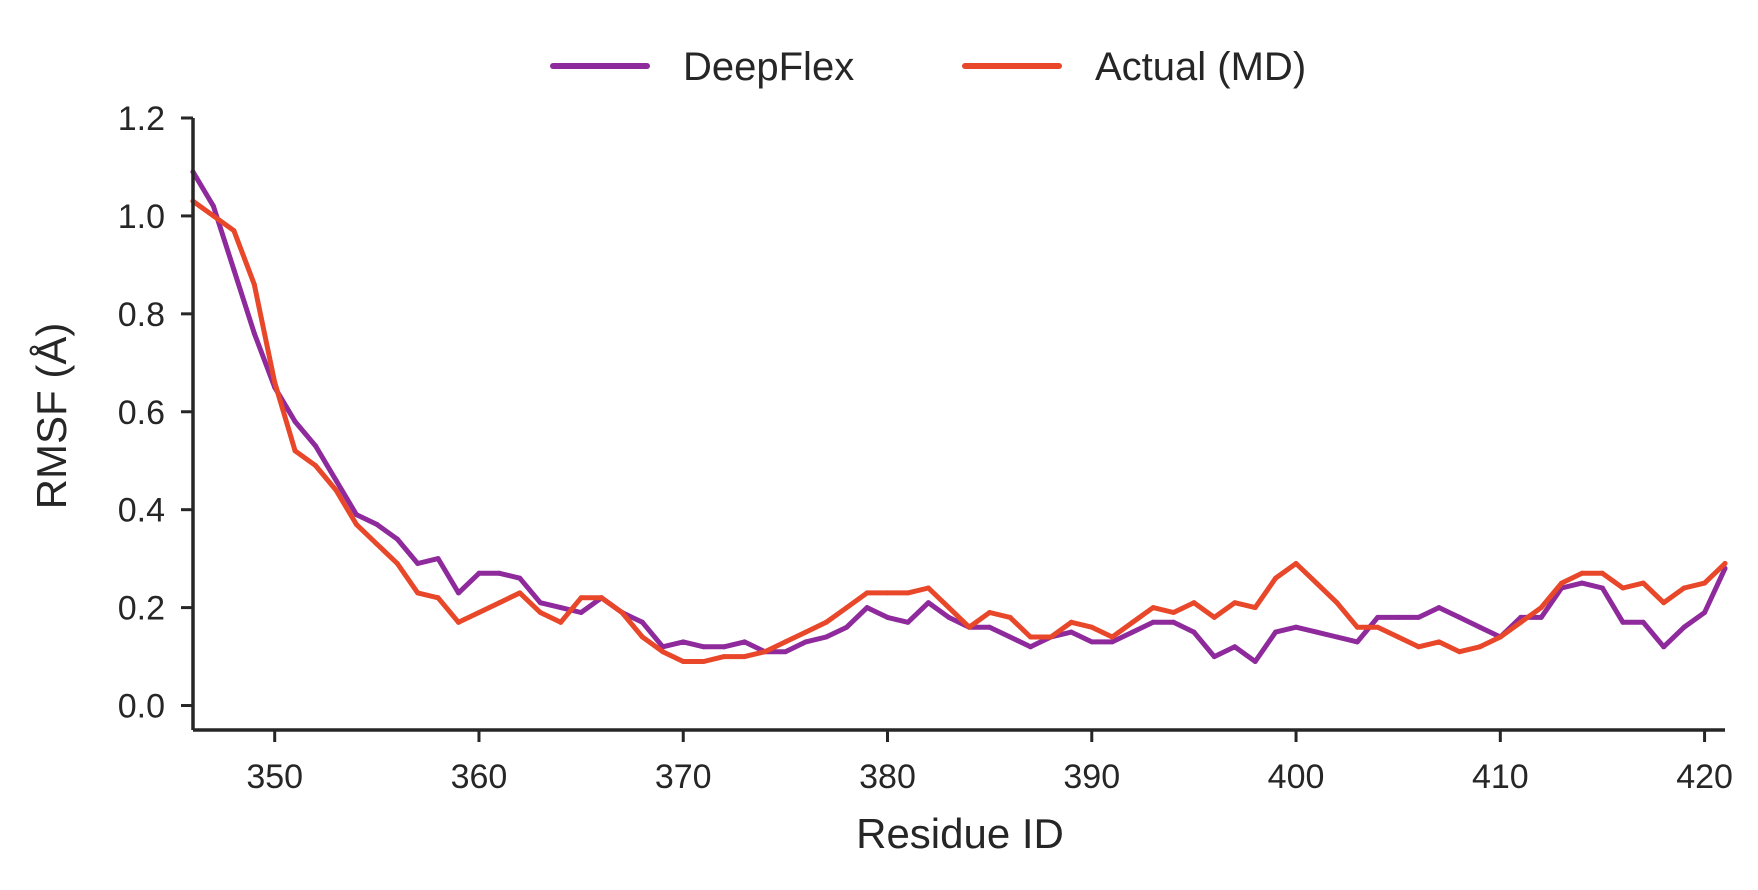  I want to click on x-tick-label: 400, so click(1296, 777).